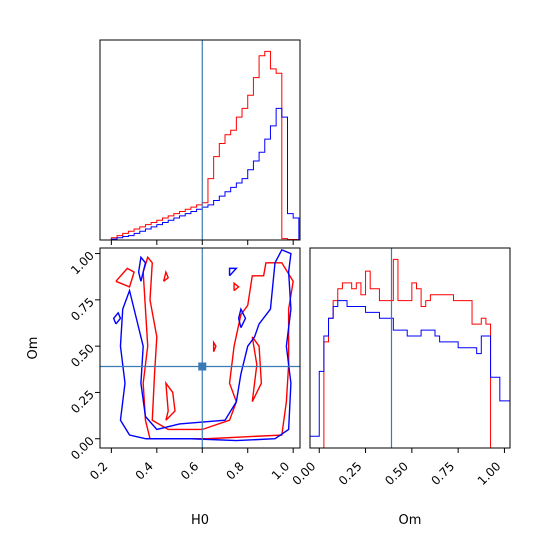 The width and height of the screenshot is (550, 550). I want to click on h0-om-truth-marker, so click(202, 366).